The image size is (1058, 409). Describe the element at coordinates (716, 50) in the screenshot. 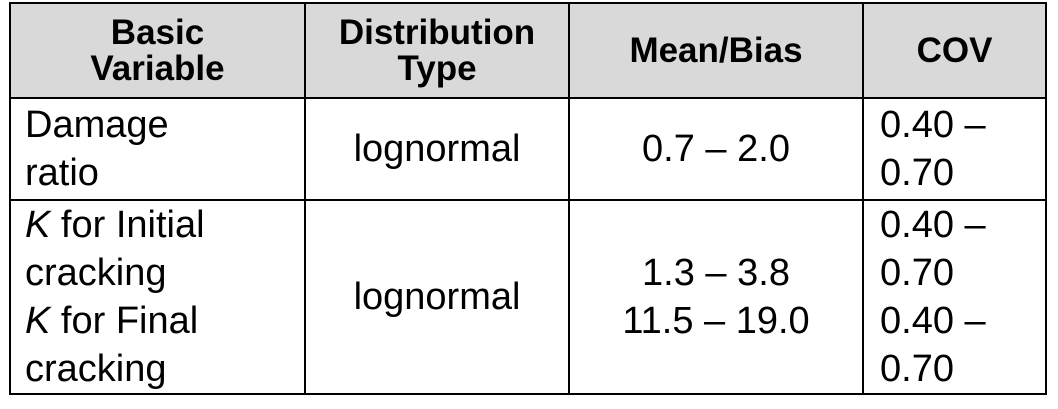

I see `header-mean-bias: Mean/Bias` at that location.